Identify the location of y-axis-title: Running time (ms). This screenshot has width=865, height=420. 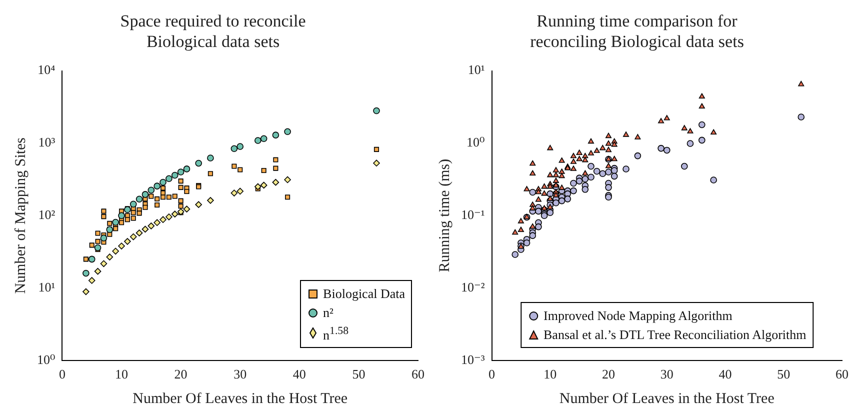
(444, 215).